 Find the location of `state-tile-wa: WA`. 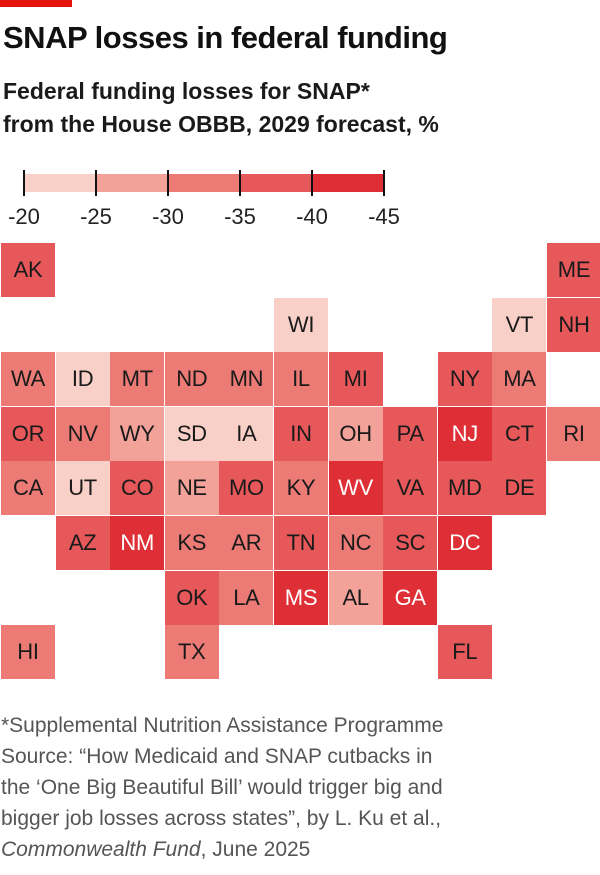

state-tile-wa: WA is located at coordinates (28, 379).